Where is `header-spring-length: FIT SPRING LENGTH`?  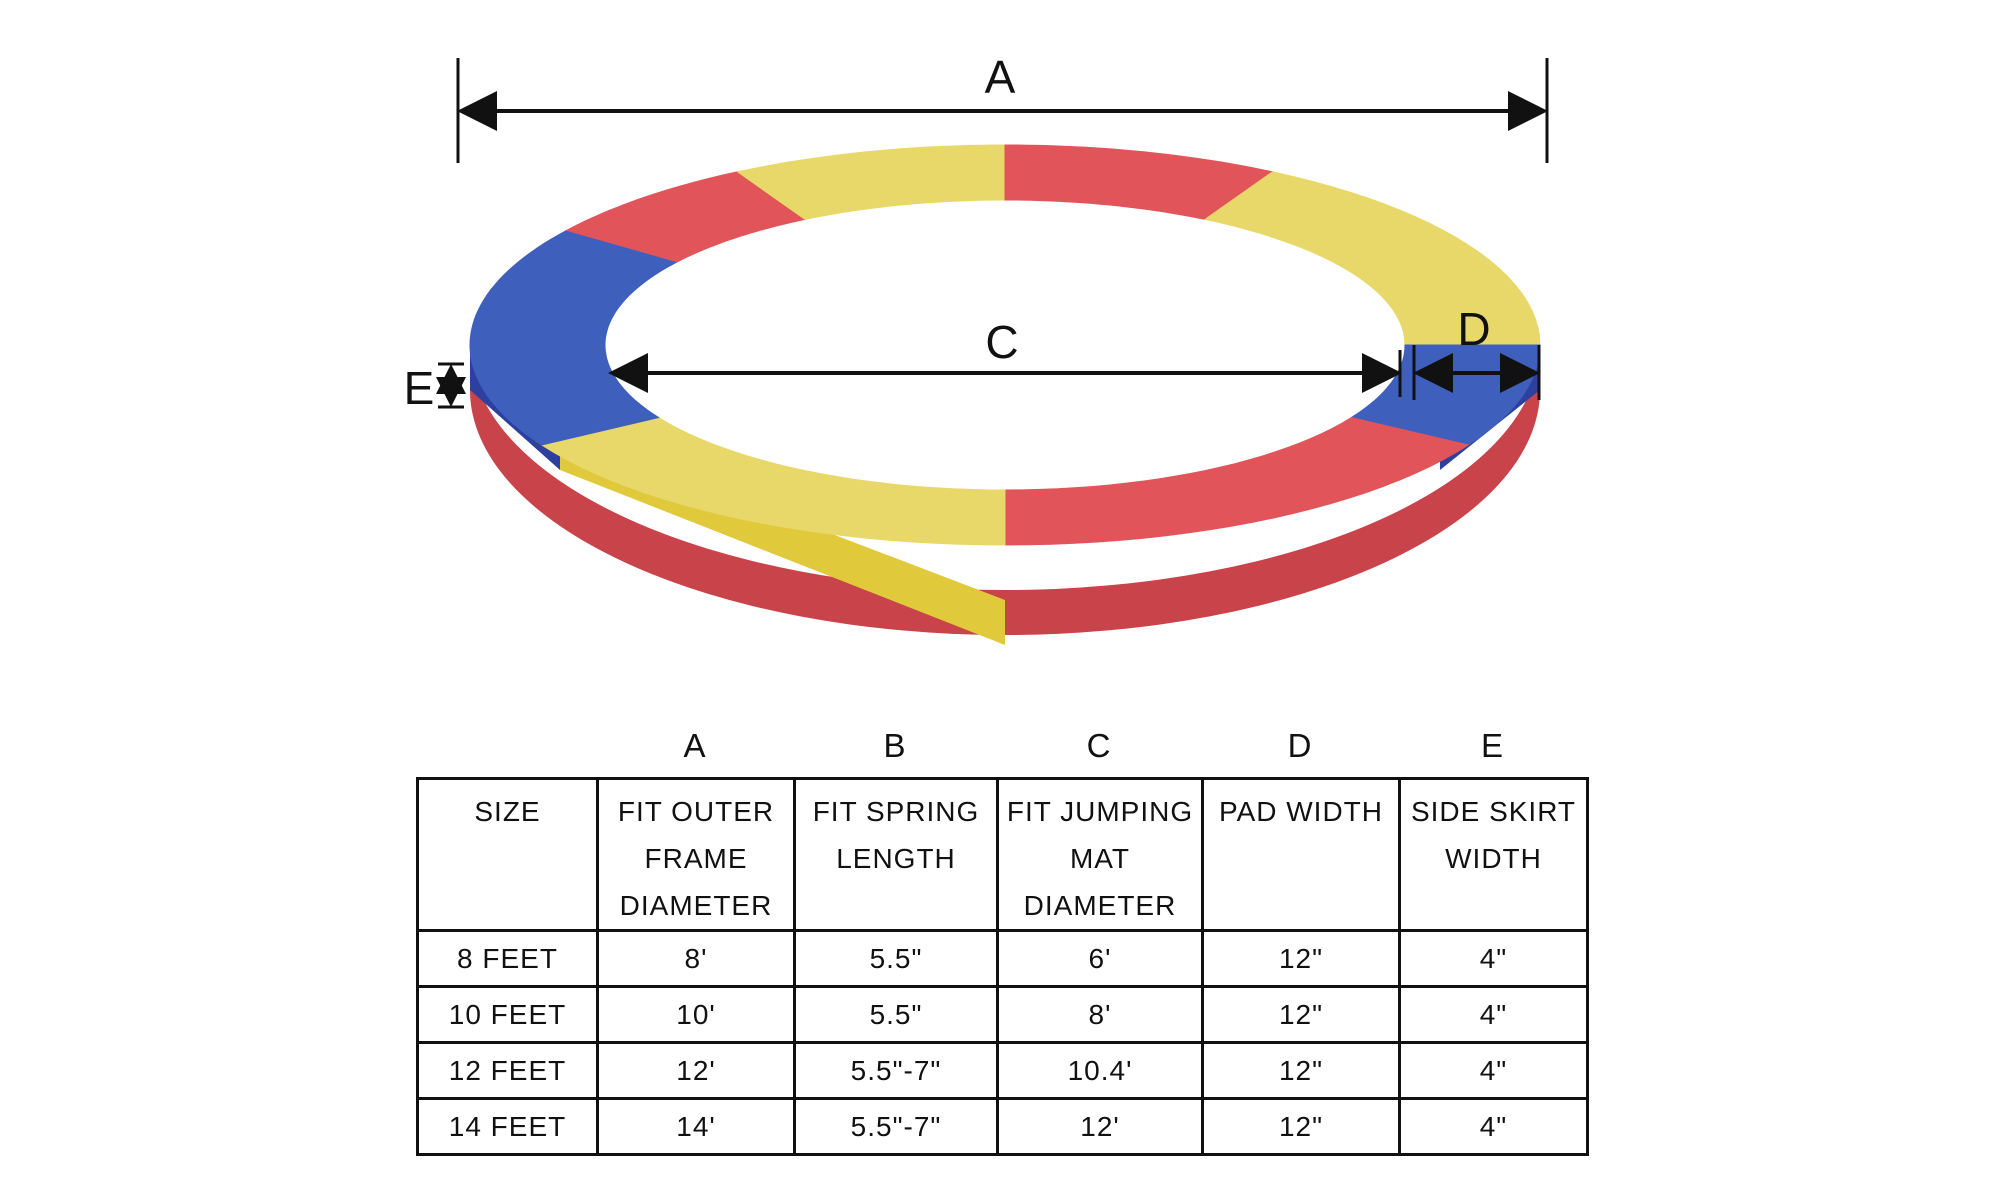 header-spring-length: FIT SPRING LENGTH is located at coordinates (896, 854).